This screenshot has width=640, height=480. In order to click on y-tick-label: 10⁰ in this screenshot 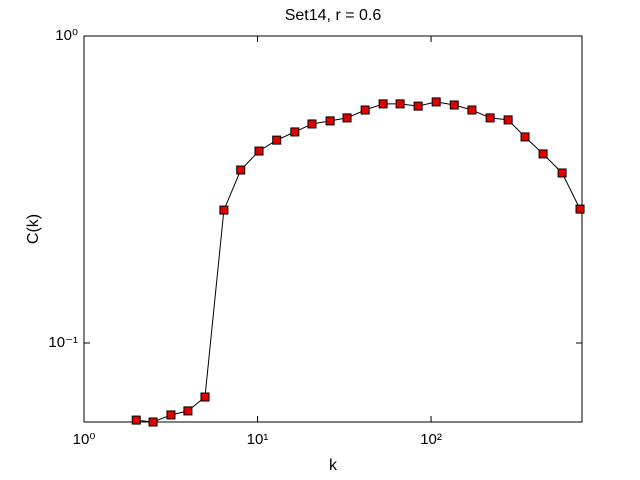, I will do `click(66, 35)`.